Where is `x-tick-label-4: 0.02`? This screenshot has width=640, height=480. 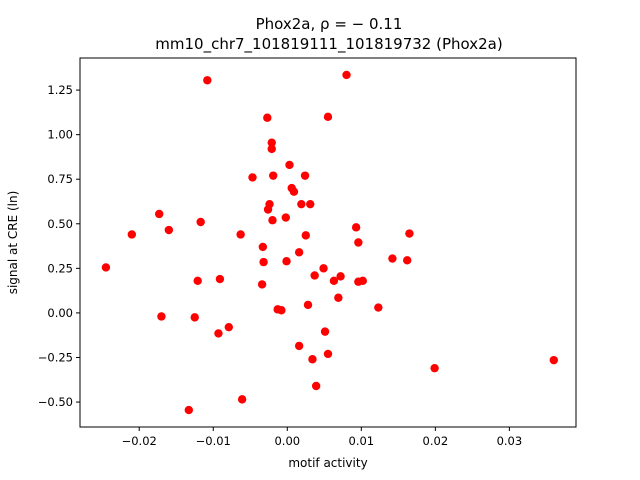 x-tick-label-4: 0.02 is located at coordinates (436, 441).